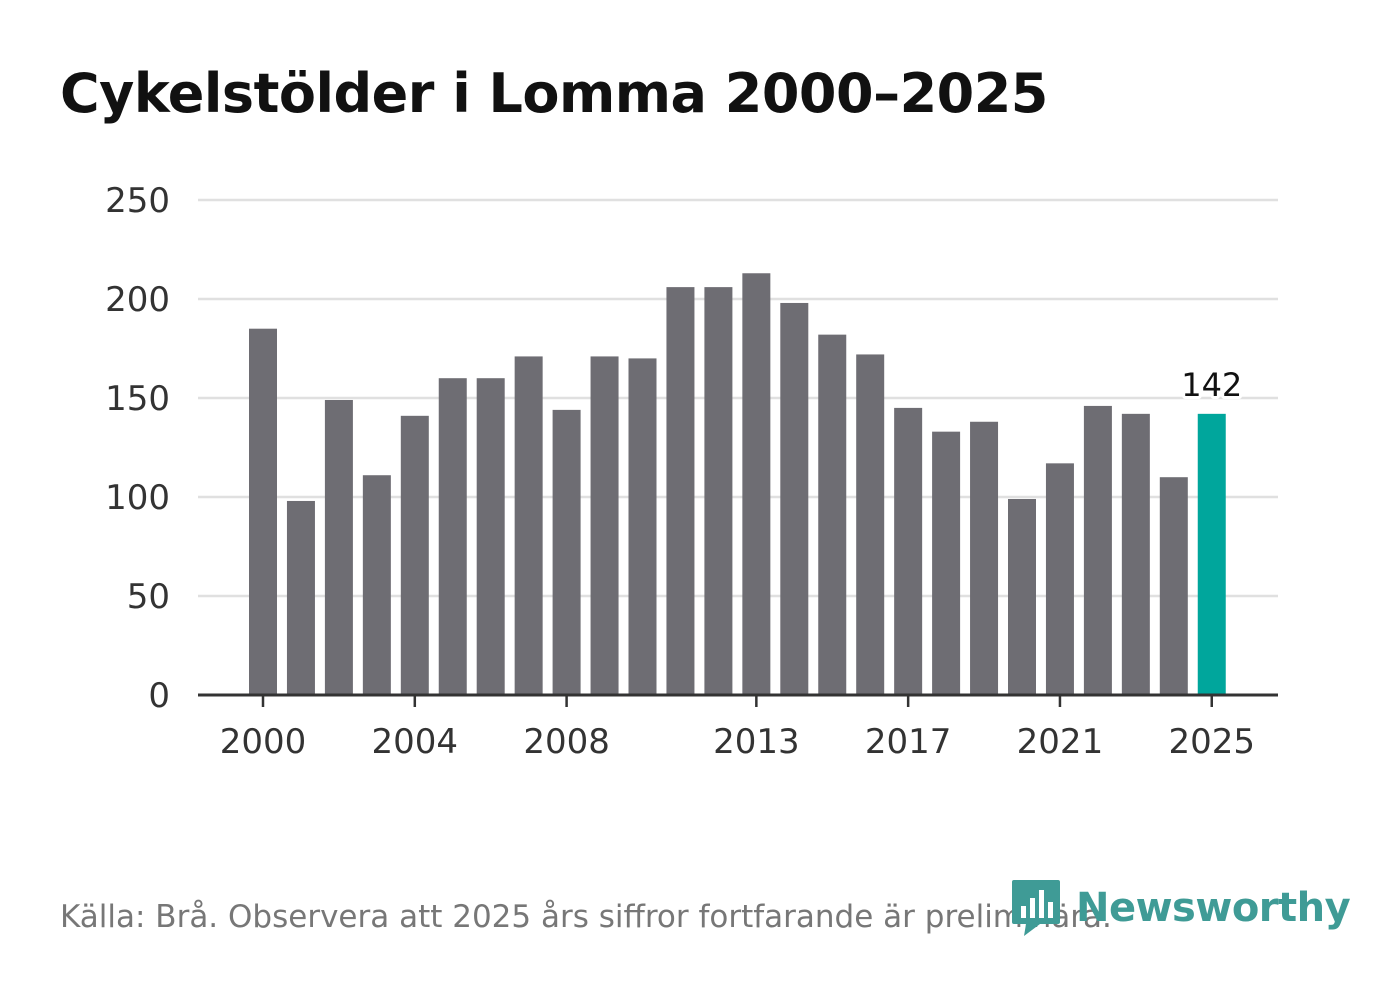 Image resolution: width=1382 pixels, height=999 pixels. Describe the element at coordinates (566, 742) in the screenshot. I see `x-tick-label: 2008` at that location.